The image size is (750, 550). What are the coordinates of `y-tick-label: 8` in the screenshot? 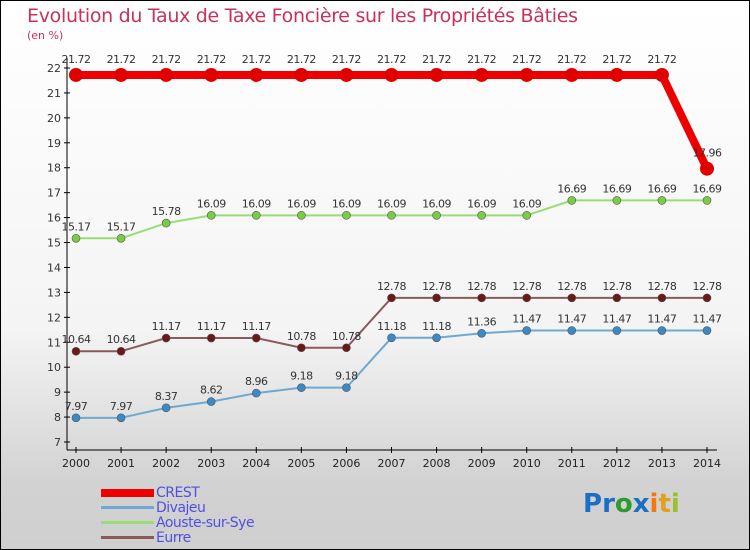 It's located at (57, 417).